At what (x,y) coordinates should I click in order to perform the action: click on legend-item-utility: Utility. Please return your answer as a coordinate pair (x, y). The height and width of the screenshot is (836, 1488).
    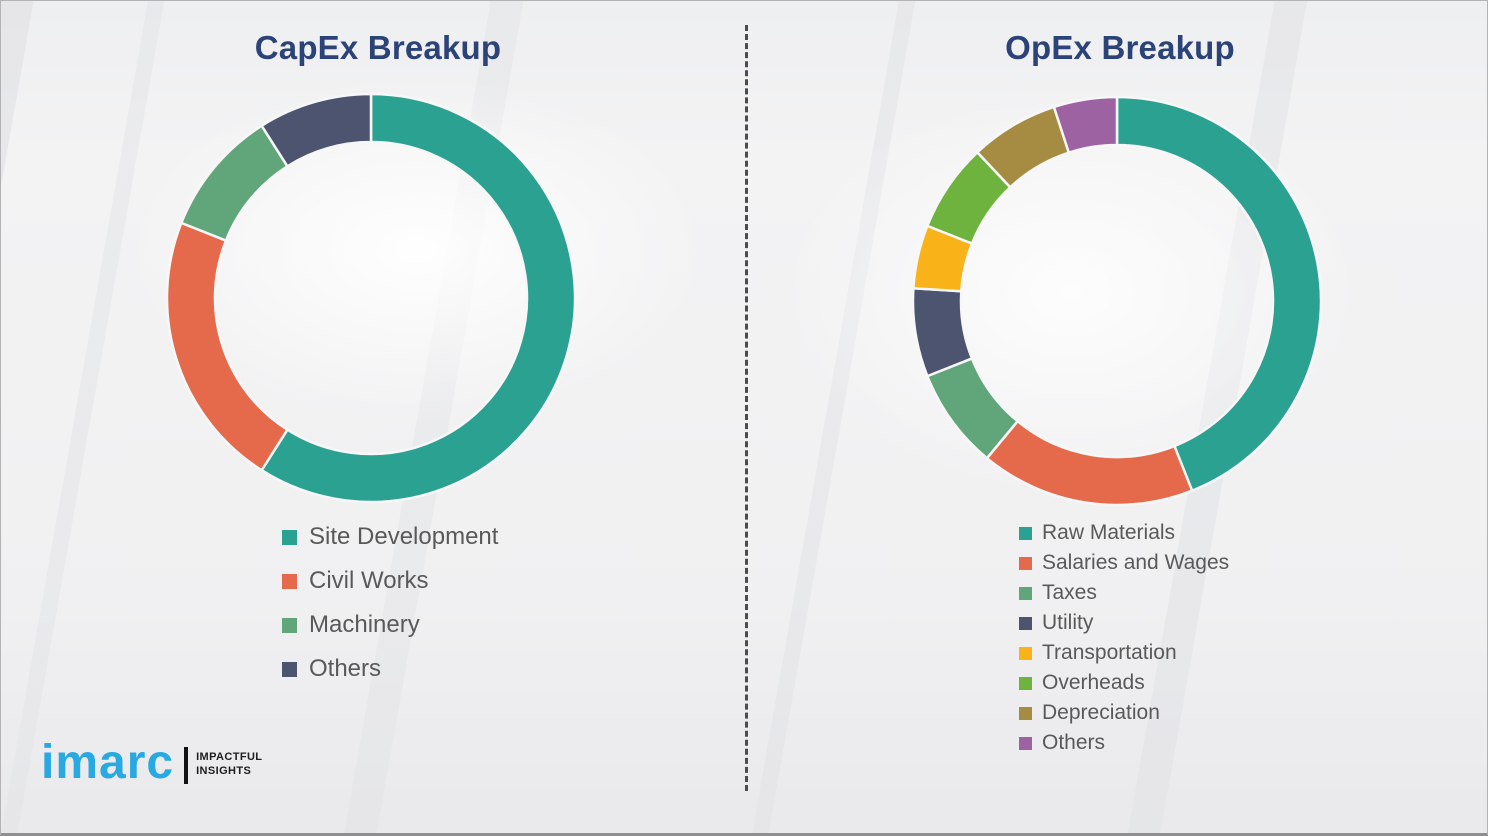
    Looking at the image, I should click on (1124, 623).